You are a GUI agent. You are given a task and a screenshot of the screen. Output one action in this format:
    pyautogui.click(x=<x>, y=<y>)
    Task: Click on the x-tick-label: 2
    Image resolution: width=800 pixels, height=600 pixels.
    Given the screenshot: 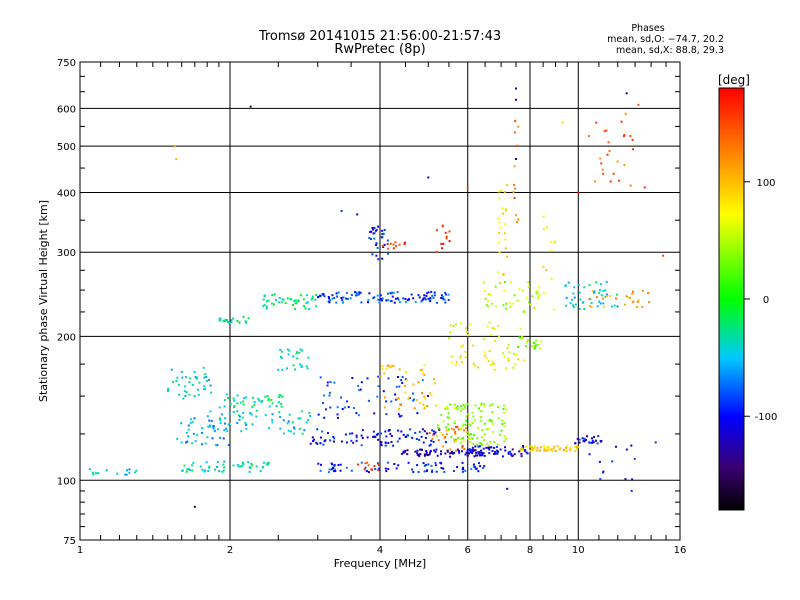 What is the action you would take?
    pyautogui.click(x=230, y=550)
    